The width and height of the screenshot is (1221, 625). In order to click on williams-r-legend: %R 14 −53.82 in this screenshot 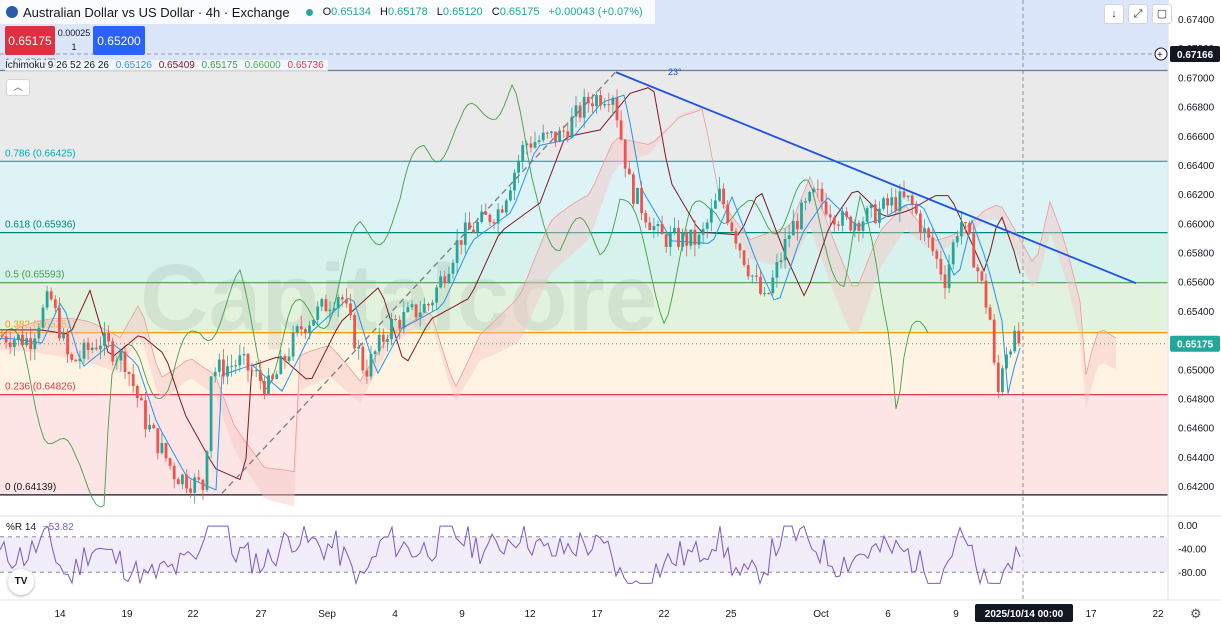, I will do `click(40, 527)`.